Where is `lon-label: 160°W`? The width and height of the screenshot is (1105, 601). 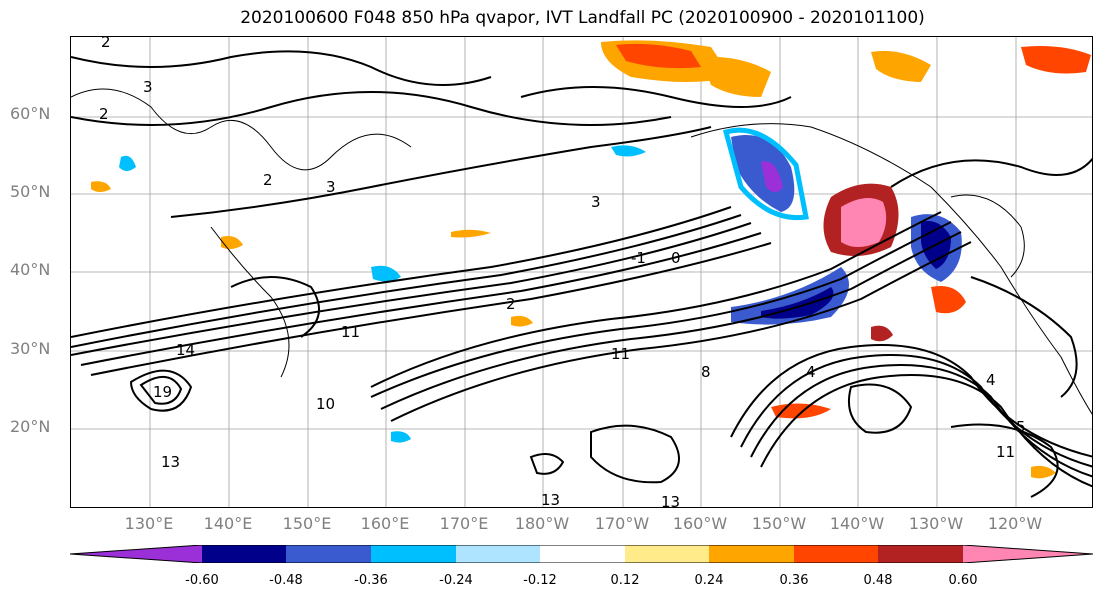 lon-label: 160°W is located at coordinates (700, 523).